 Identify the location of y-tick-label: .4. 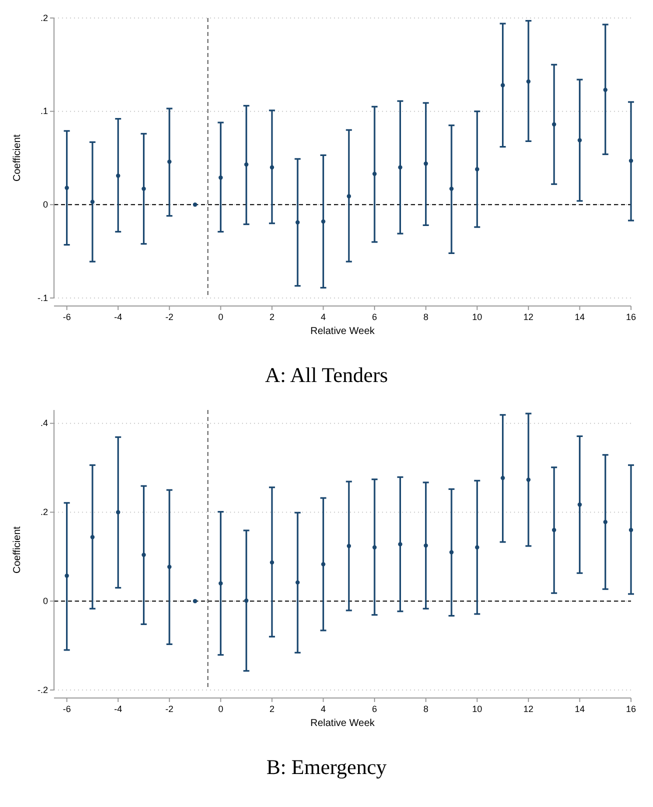
(44, 423).